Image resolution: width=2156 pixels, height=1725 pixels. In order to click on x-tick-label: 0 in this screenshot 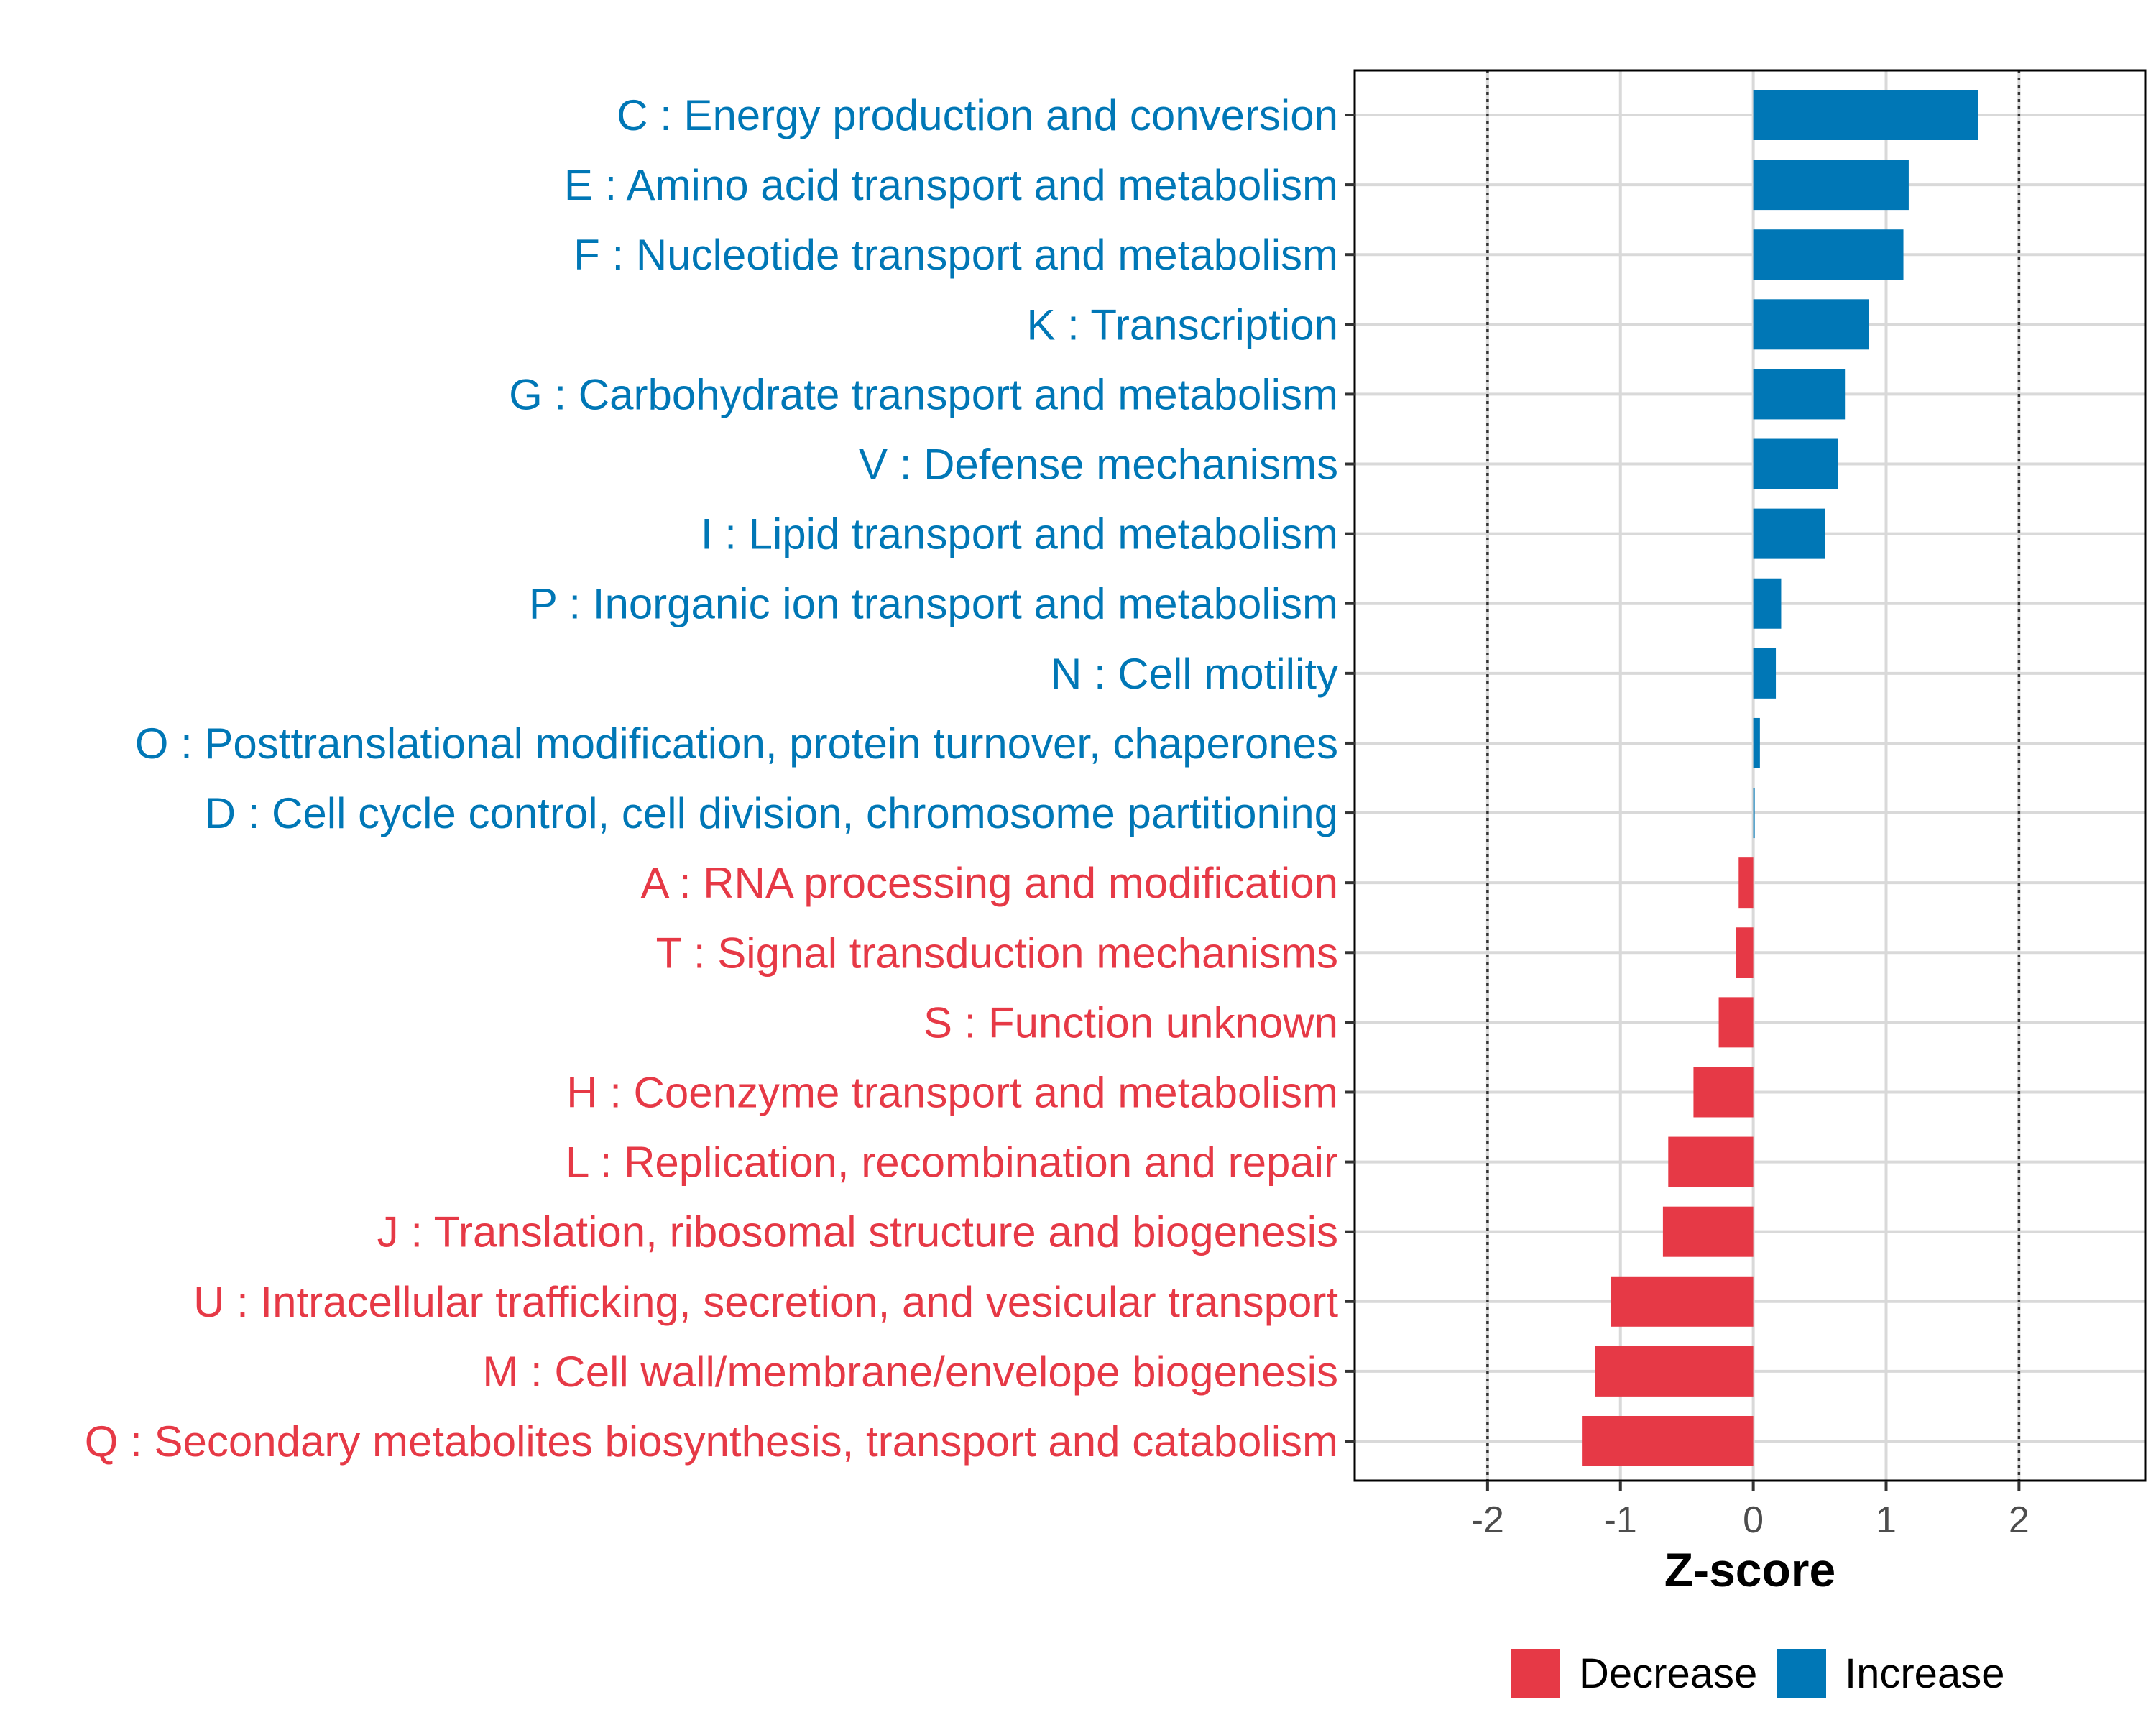, I will do `click(1753, 1520)`.